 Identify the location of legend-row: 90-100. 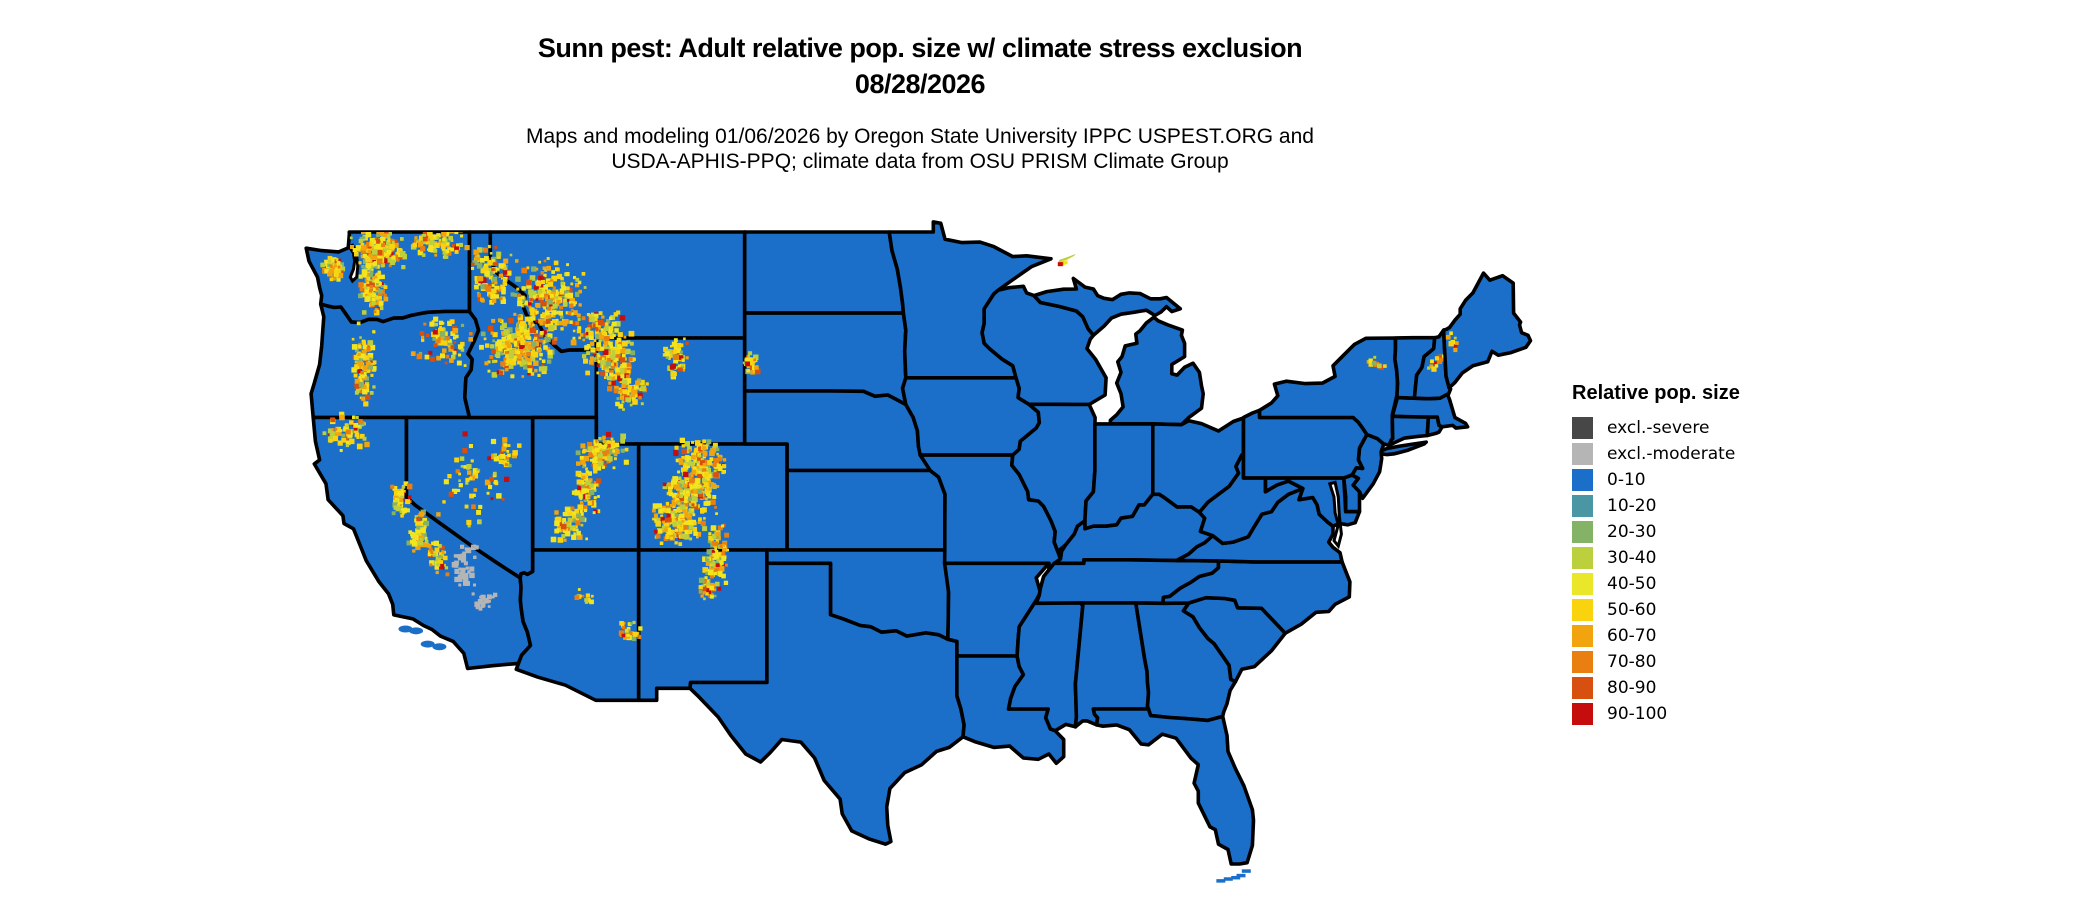
(1752, 714).